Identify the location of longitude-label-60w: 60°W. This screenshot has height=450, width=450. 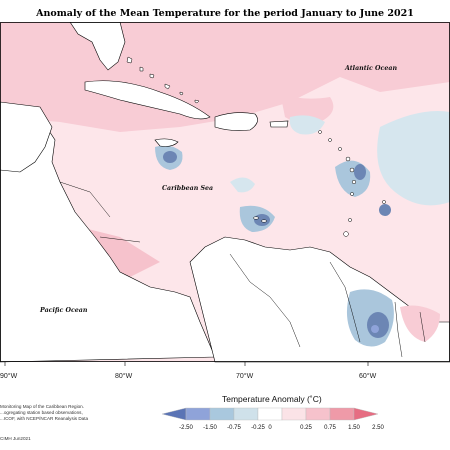
(368, 376).